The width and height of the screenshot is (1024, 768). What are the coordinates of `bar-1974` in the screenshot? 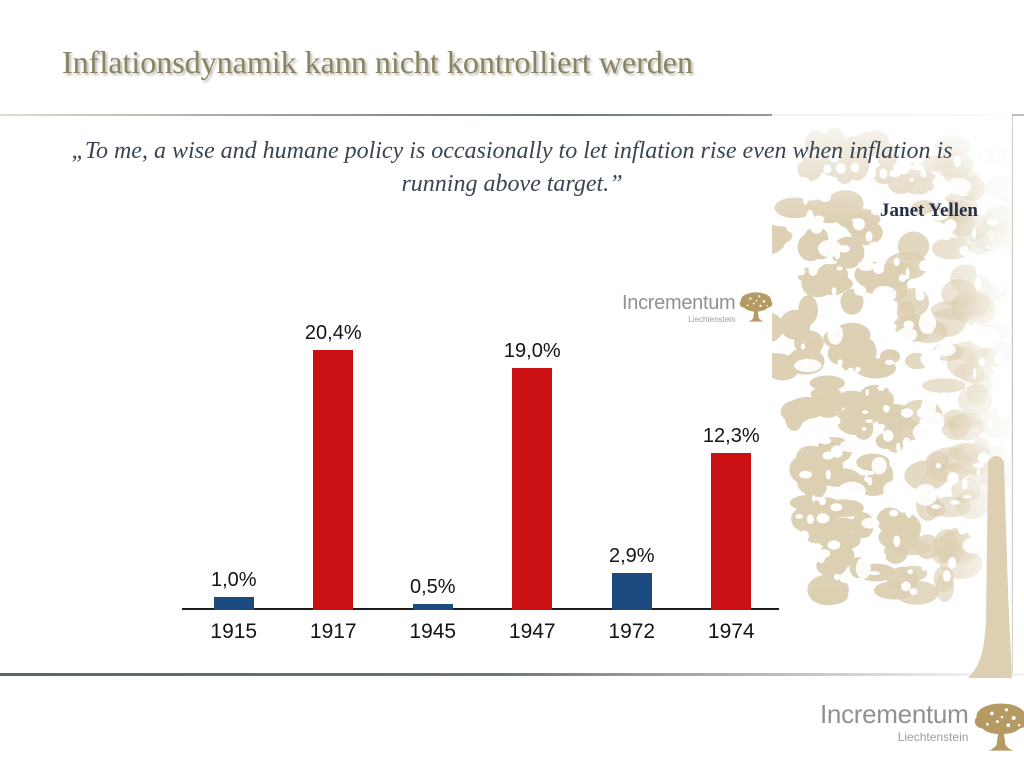 It's located at (731, 531).